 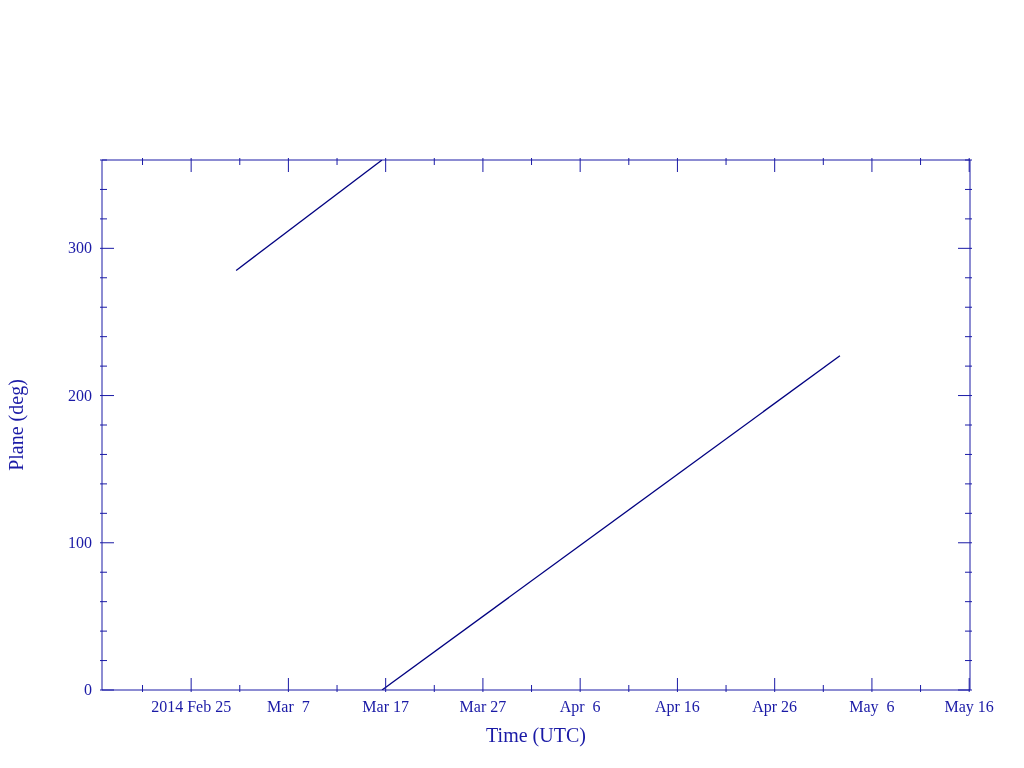 What do you see at coordinates (385, 706) in the screenshot?
I see `x-tick-label: Mar 17` at bounding box center [385, 706].